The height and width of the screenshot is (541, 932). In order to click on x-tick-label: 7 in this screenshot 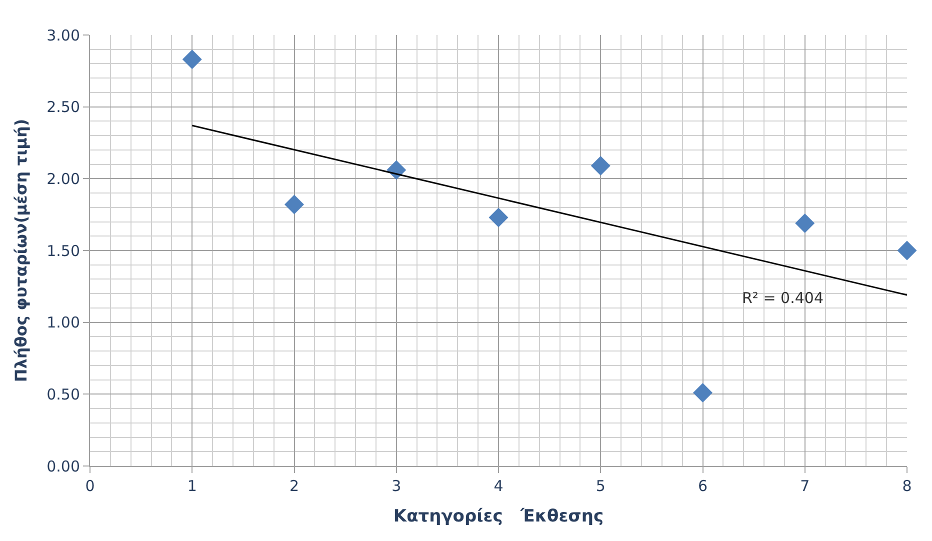, I will do `click(805, 486)`.